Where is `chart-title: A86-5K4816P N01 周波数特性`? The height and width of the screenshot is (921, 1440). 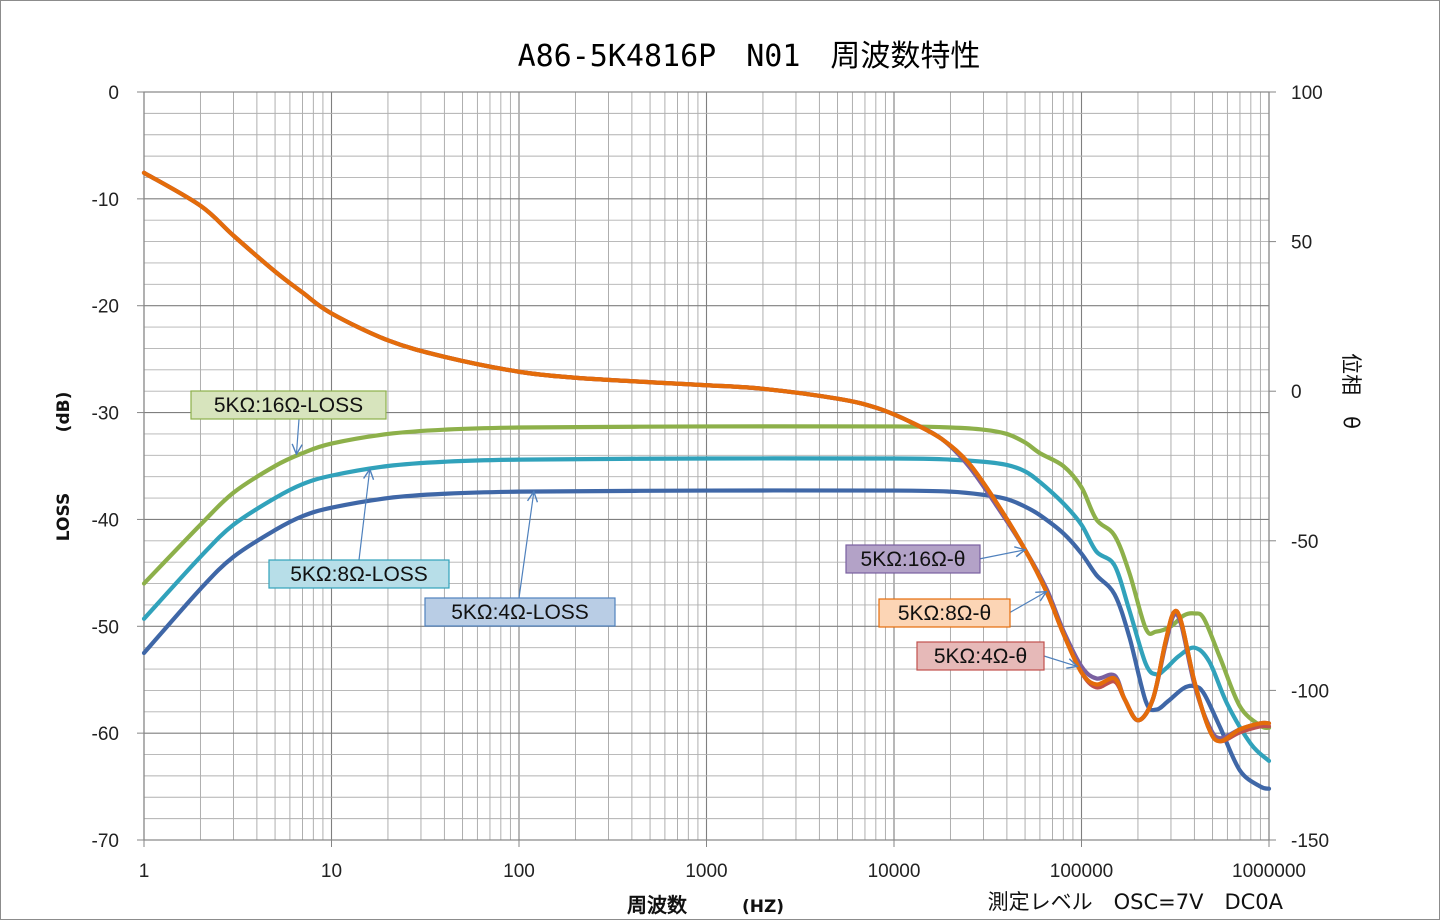
chart-title: A86-5K4816P N01 周波数特性 is located at coordinates (749, 56).